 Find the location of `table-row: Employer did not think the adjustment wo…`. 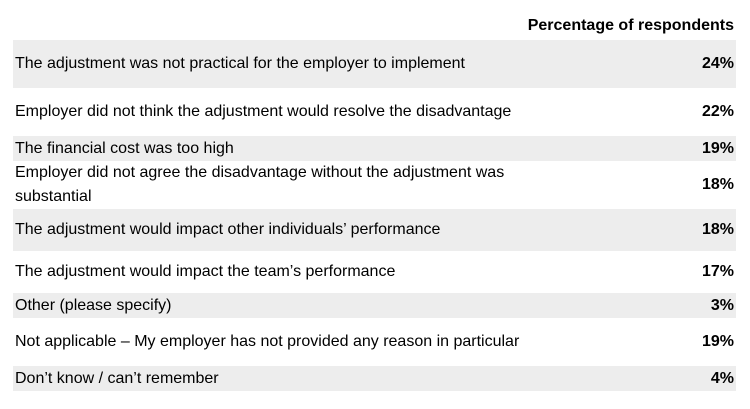

table-row: Employer did not think the adjustment wo… is located at coordinates (374, 112).